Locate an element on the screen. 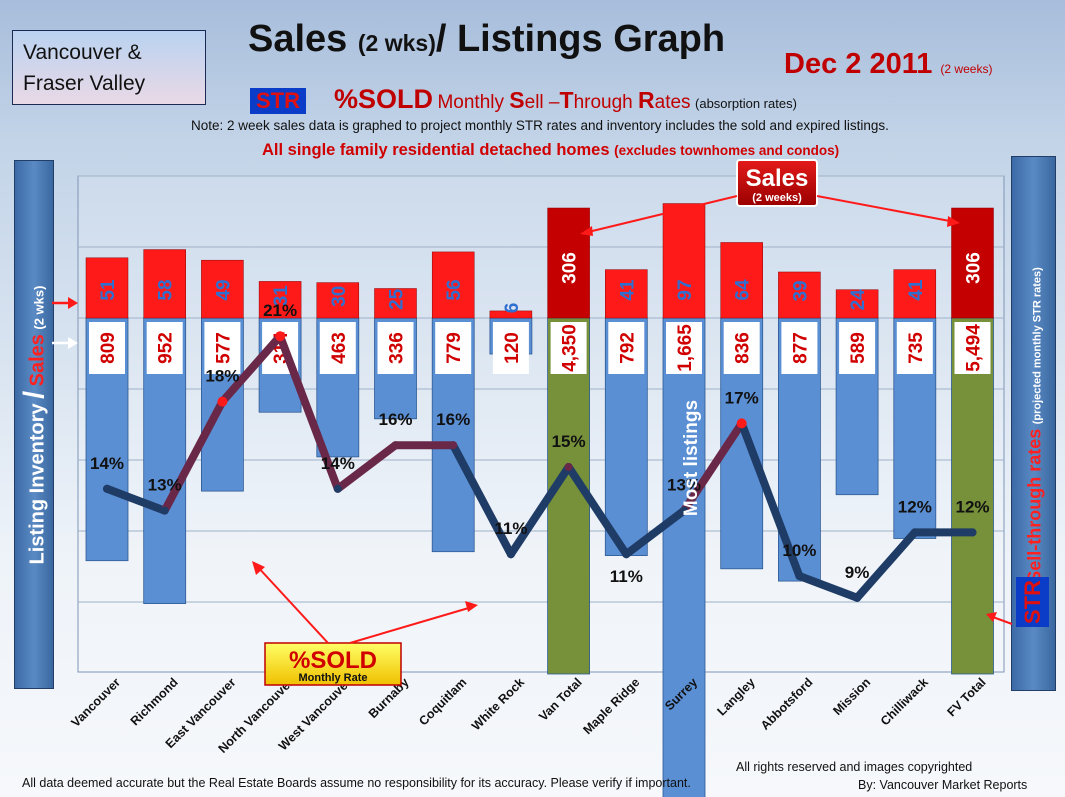  sold-rate-sub: Monthly Rate is located at coordinates (332, 678).